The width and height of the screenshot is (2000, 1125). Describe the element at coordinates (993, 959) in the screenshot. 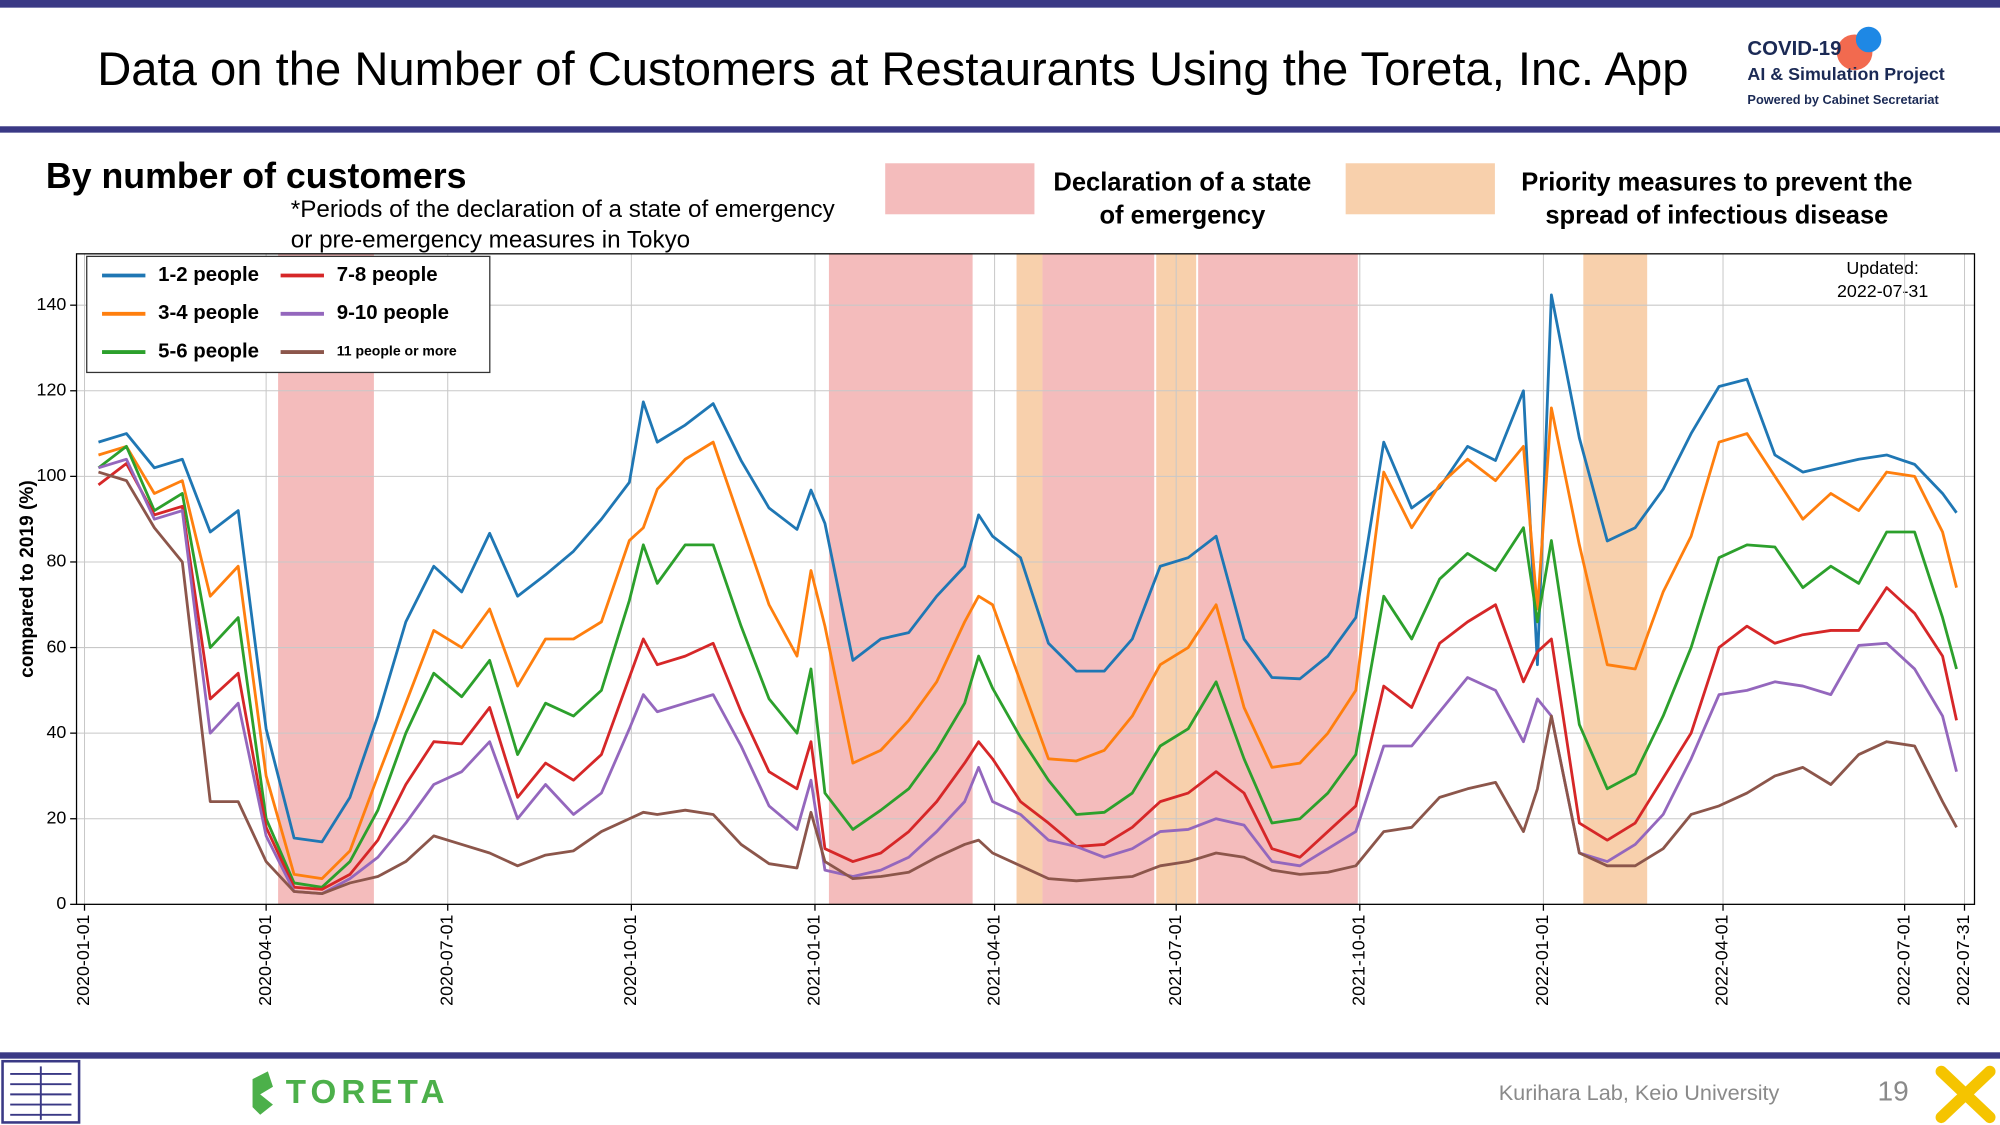

I see `x-tick-label: 2021-04-01` at that location.